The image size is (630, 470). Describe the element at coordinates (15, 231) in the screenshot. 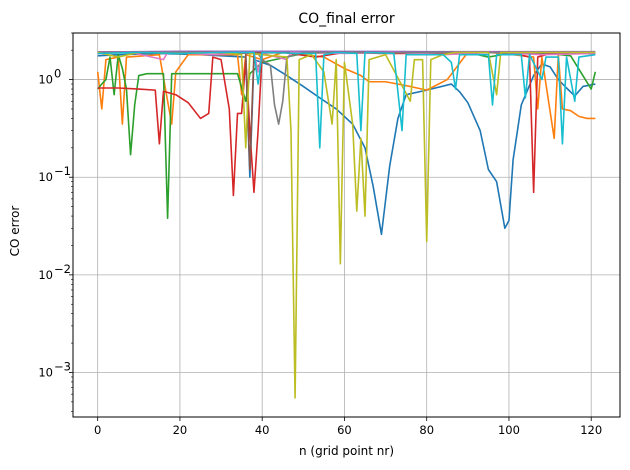

I see `y-axis-label: CO error` at that location.